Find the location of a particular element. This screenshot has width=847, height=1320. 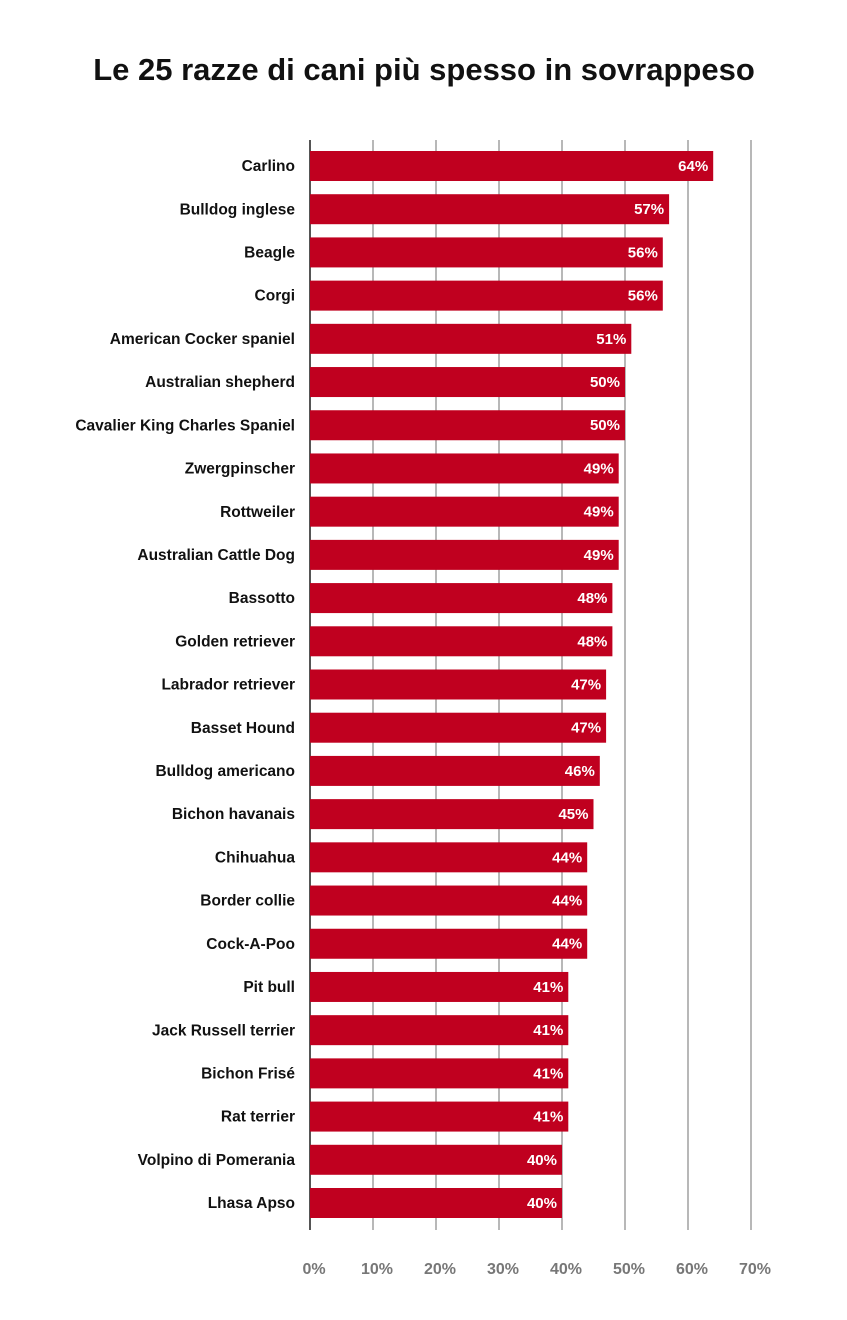

category-label: Rat terrier is located at coordinates (258, 1117).